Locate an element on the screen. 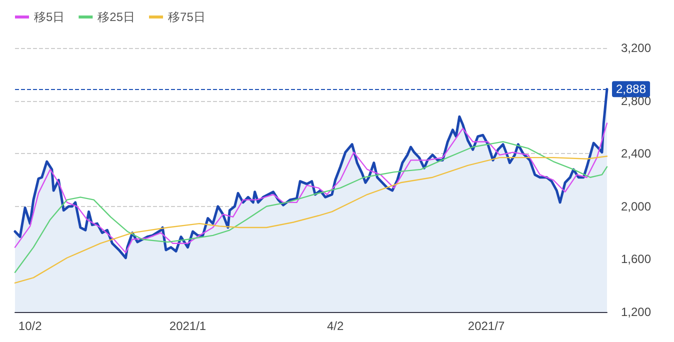 The width and height of the screenshot is (674, 342). y-tick-label: 3,200 is located at coordinates (636, 48).